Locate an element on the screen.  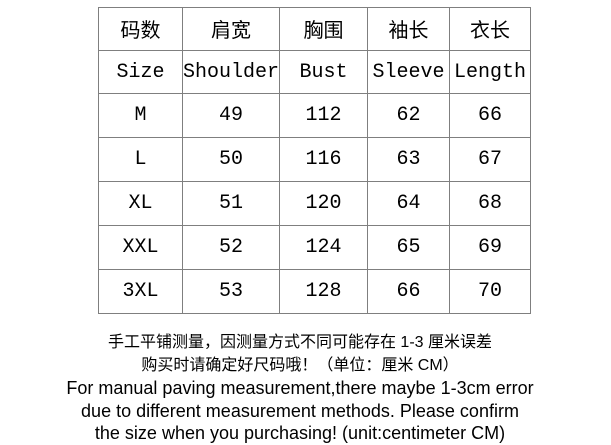
bust-cell: 116 is located at coordinates (324, 159).